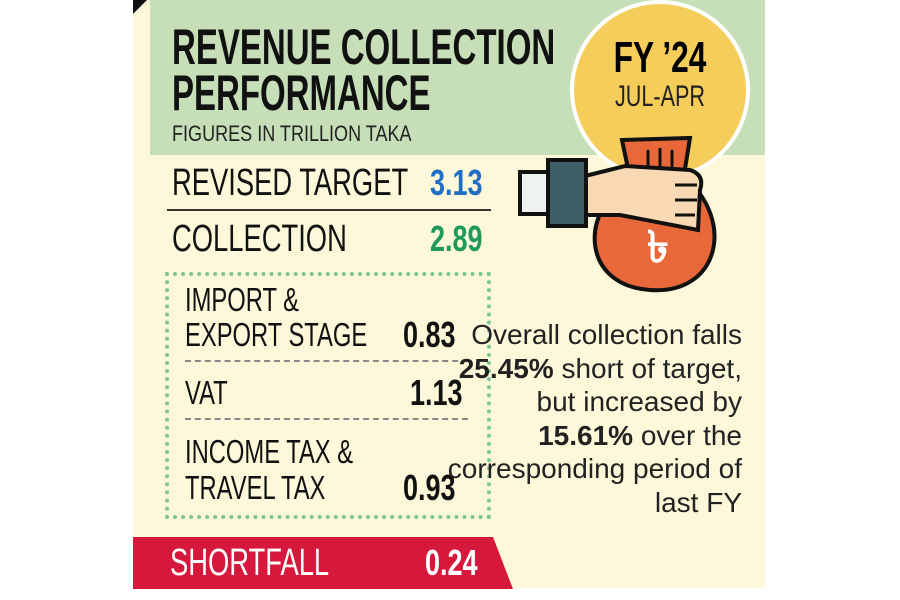  I want to click on income-tax-label-2: TRAVEL TAX, so click(255, 487).